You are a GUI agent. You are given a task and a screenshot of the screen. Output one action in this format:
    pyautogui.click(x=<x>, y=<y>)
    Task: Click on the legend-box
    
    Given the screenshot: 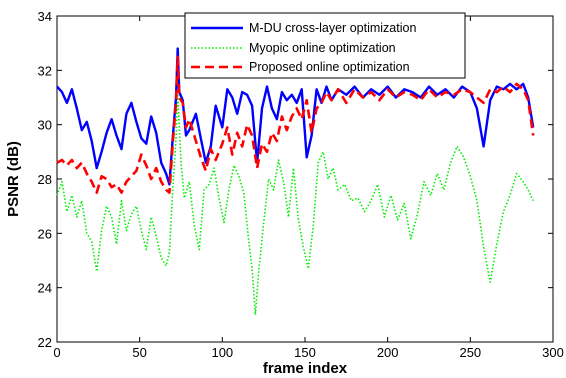 What is the action you would take?
    pyautogui.click(x=325, y=45)
    